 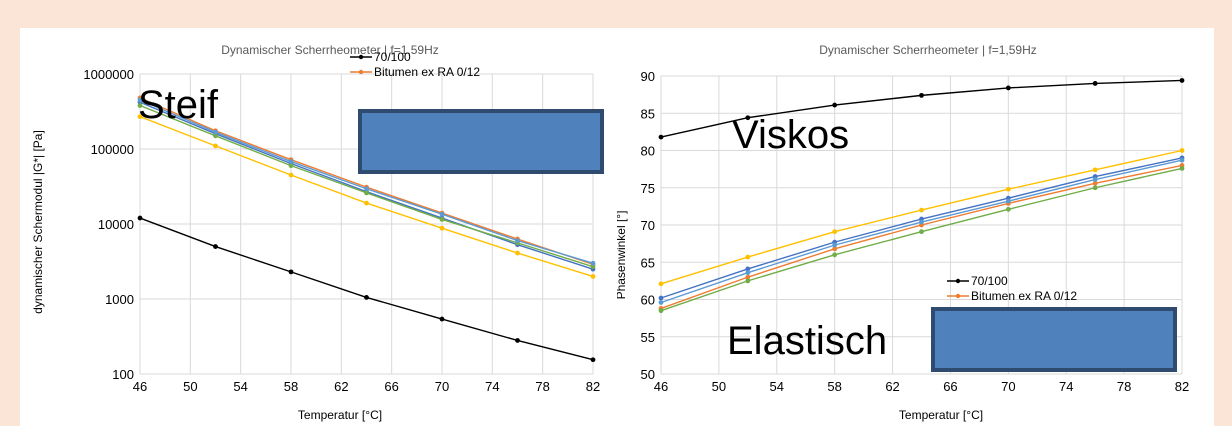 I want to click on annotation-elastisch: Elastisch, so click(x=807, y=341).